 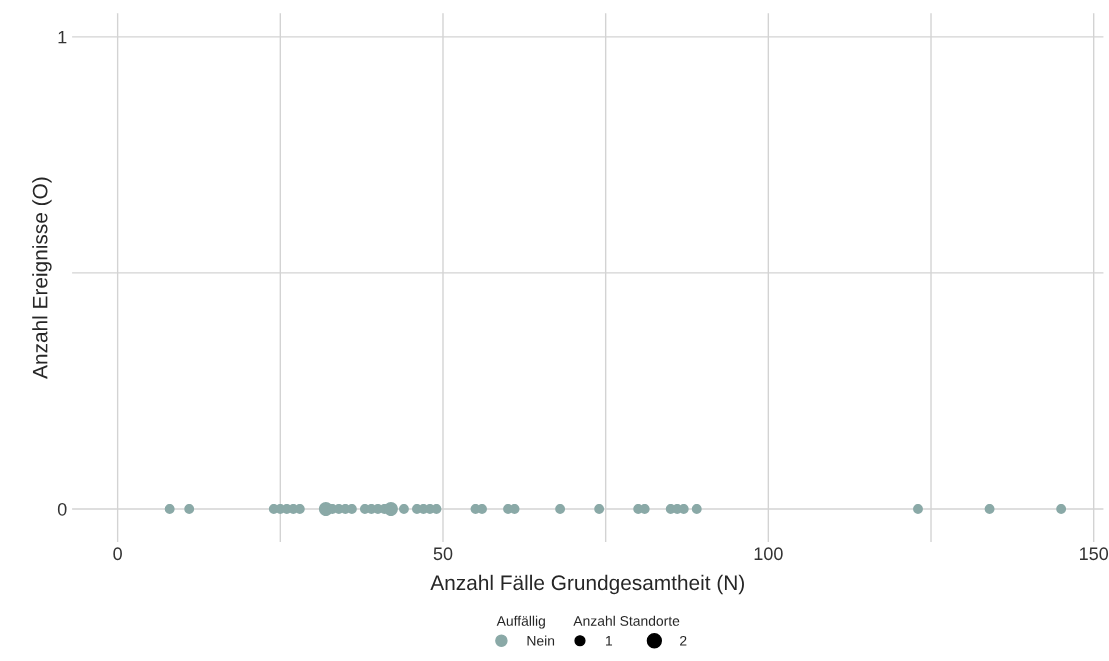 What do you see at coordinates (42, 278) in the screenshot?
I see `y-axis-title: Anzahl Ereignisse (O)` at bounding box center [42, 278].